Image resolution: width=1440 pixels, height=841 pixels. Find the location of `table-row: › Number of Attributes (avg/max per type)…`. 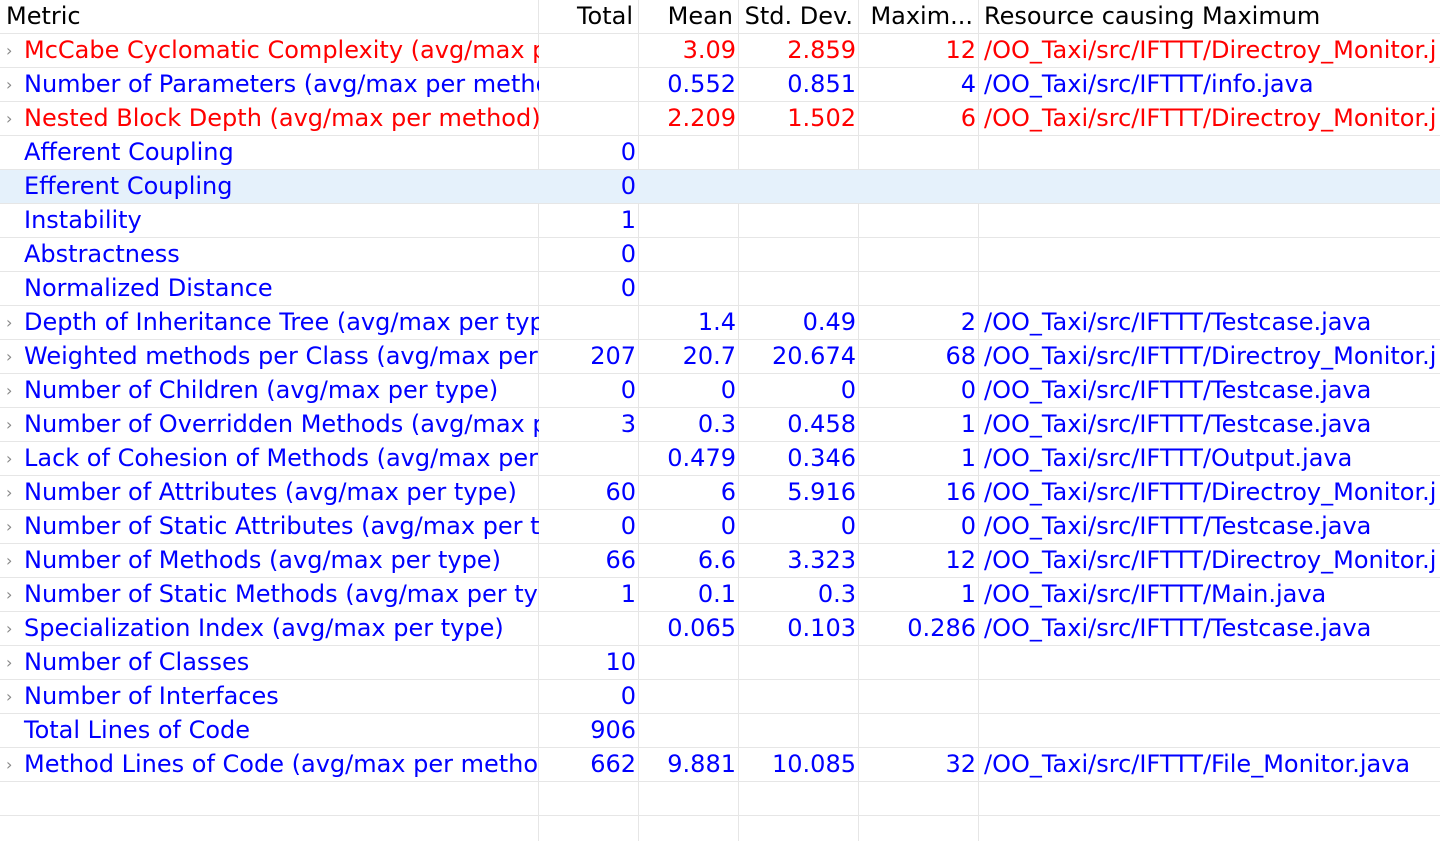

table-row: › Number of Attributes (avg/max per type)… is located at coordinates (720, 493).